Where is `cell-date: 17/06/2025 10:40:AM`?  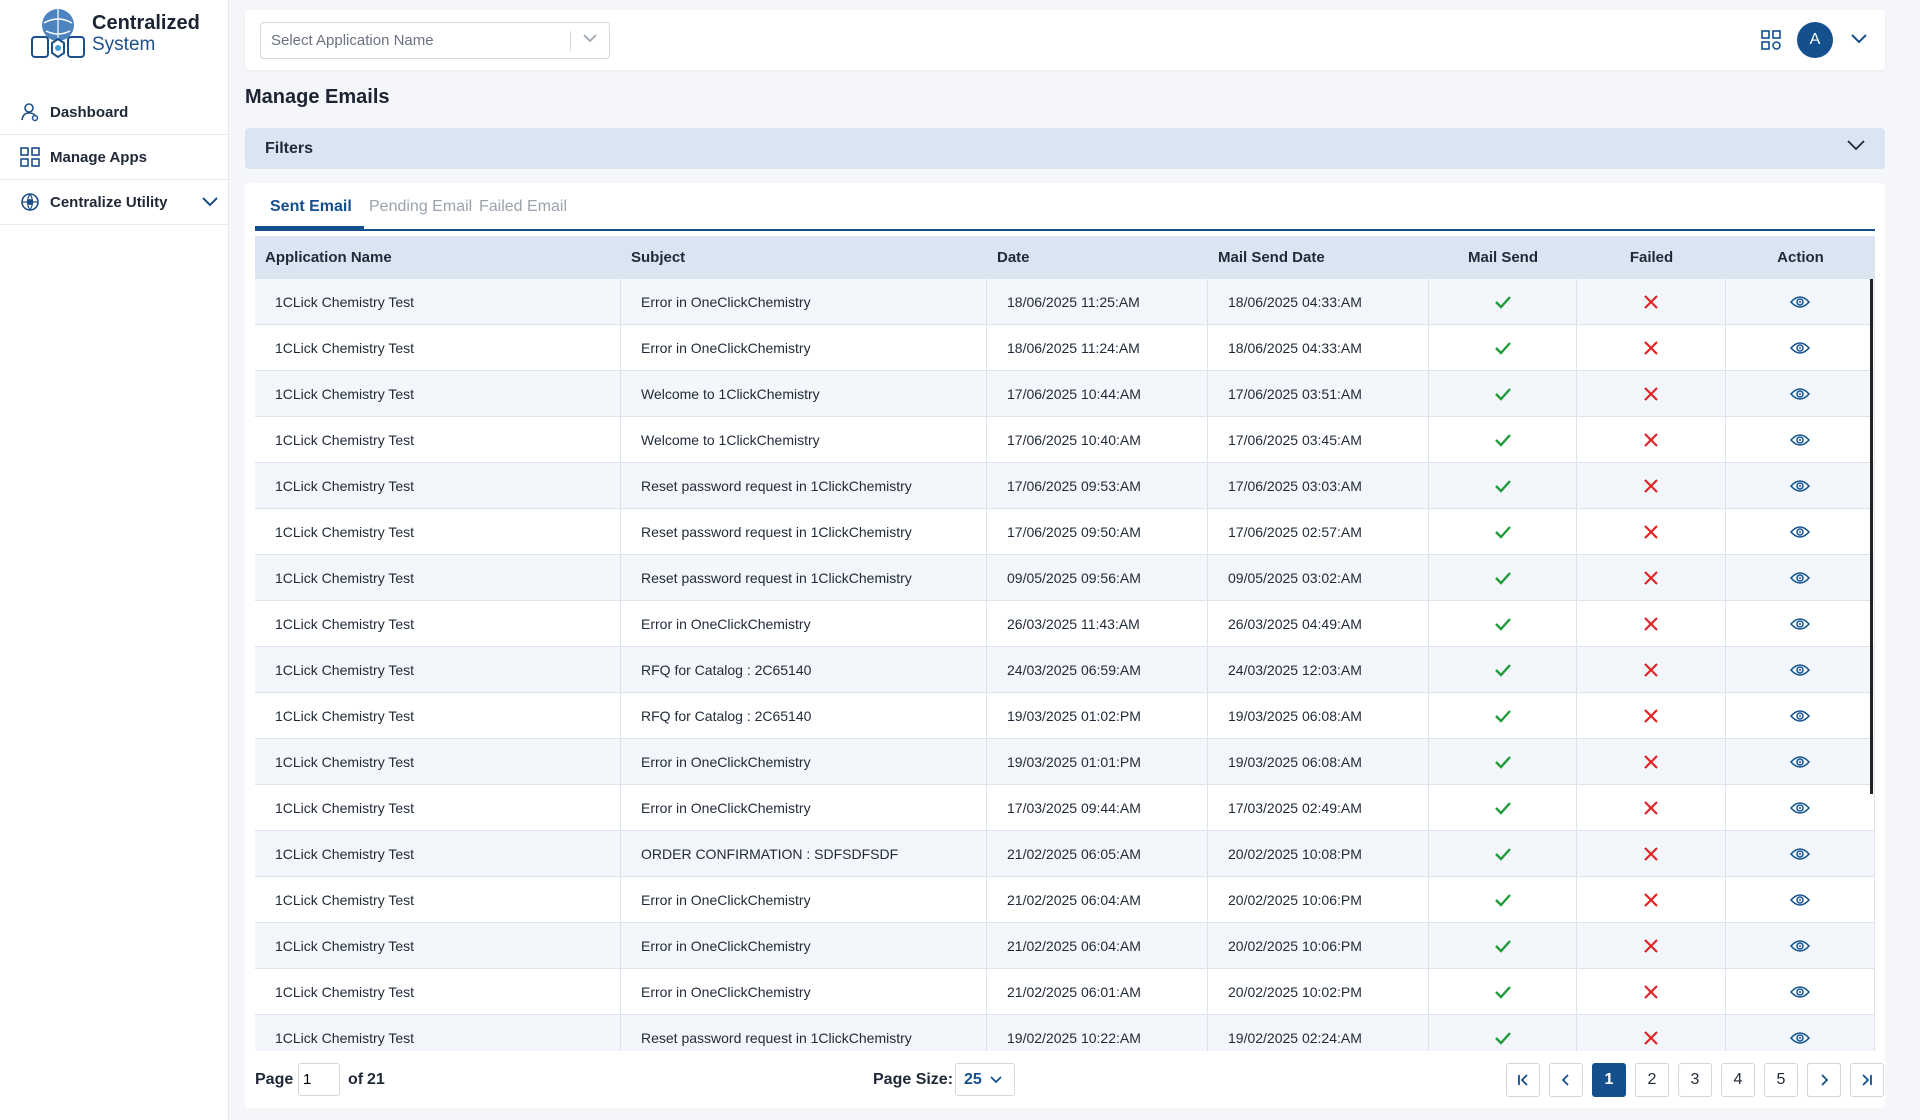
cell-date: 17/06/2025 10:40:AM is located at coordinates (1097, 439).